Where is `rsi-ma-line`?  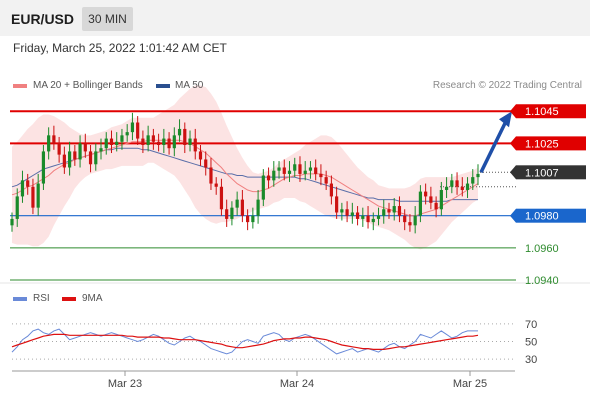
rsi-ma-line is located at coordinates (245, 341).